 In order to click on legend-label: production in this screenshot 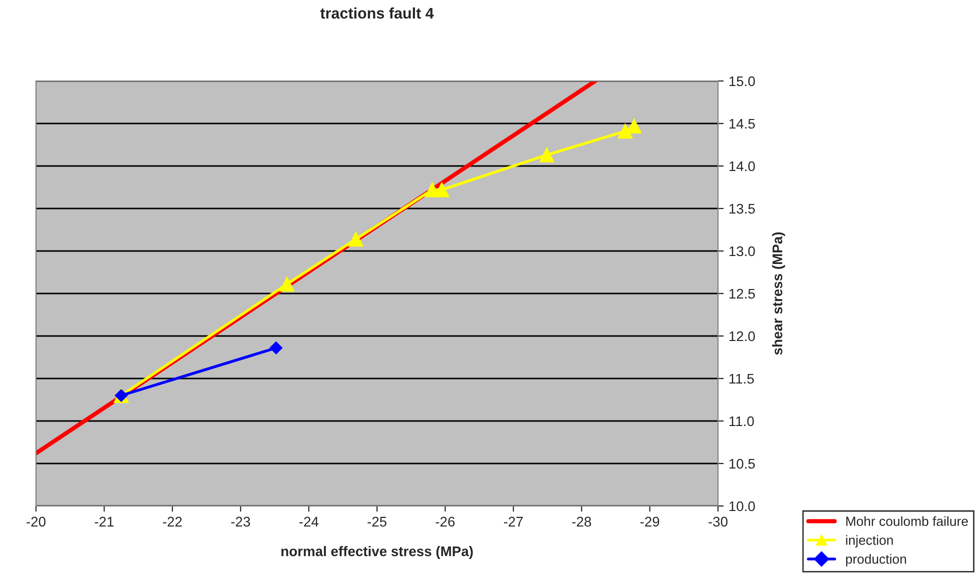, I will do `click(876, 560)`.